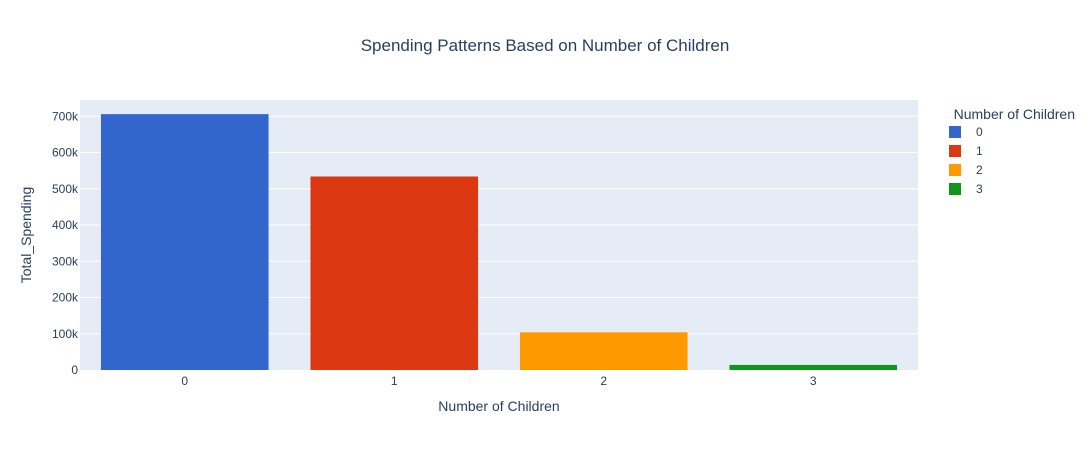  I want to click on legend-title: Number of Children, so click(1014, 114).